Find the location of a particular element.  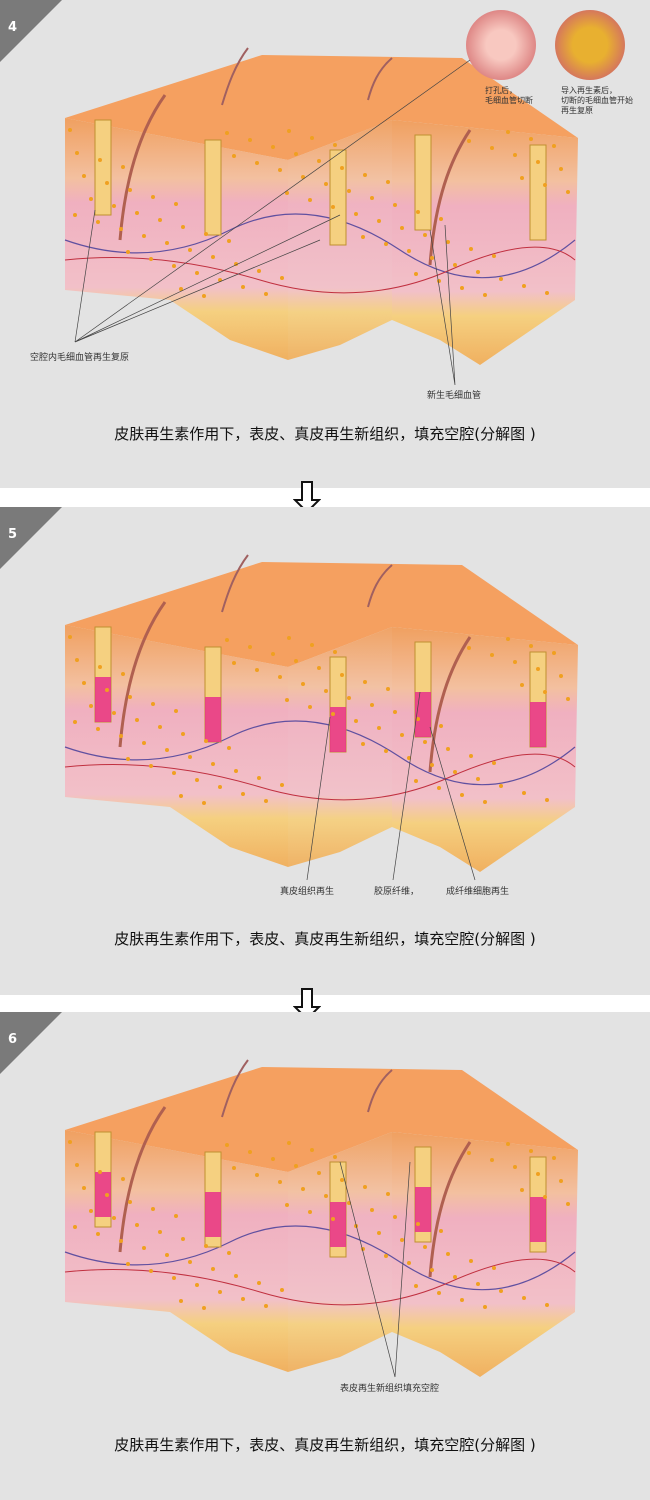

label-fibroblast: 成纤维细胞再生 is located at coordinates (478, 892).